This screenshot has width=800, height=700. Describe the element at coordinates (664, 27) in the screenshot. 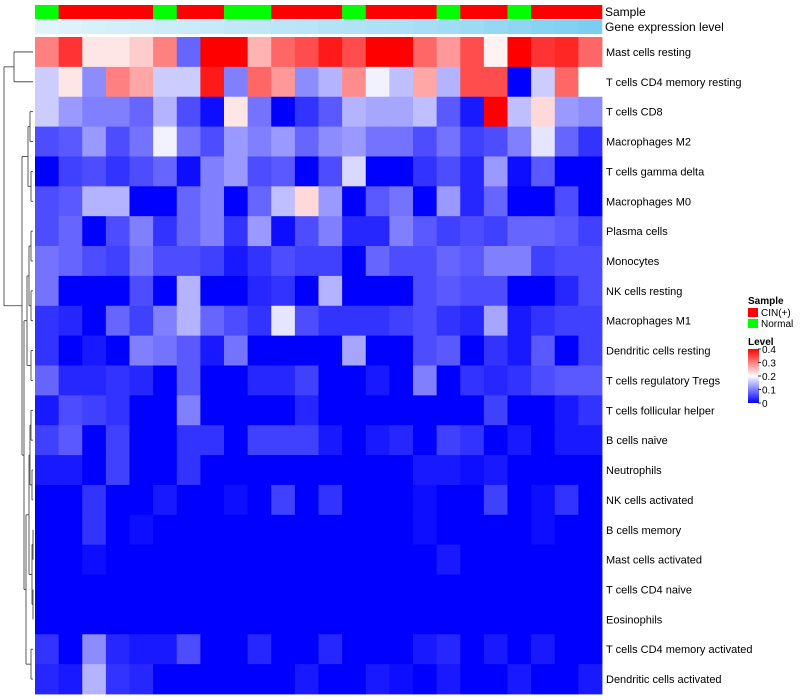

I see `expression-annotation-title: Gene expression level` at that location.